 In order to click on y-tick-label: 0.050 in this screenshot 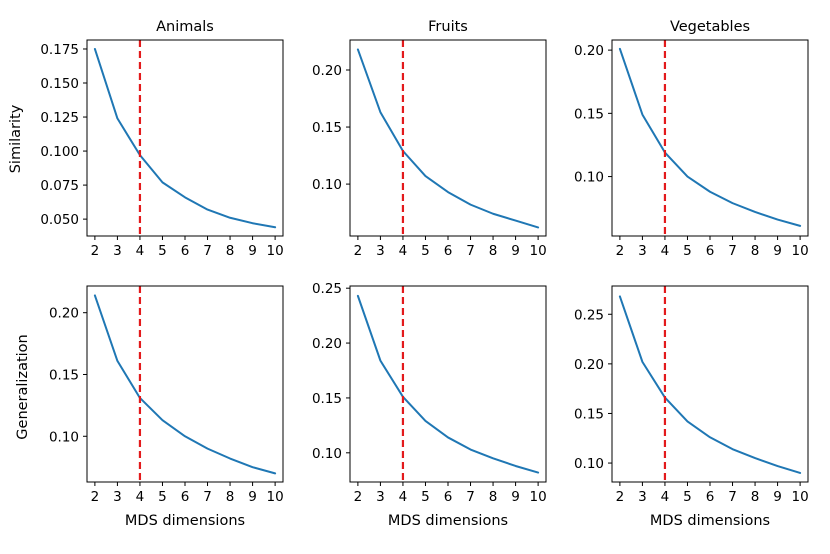, I will do `click(59, 220)`.